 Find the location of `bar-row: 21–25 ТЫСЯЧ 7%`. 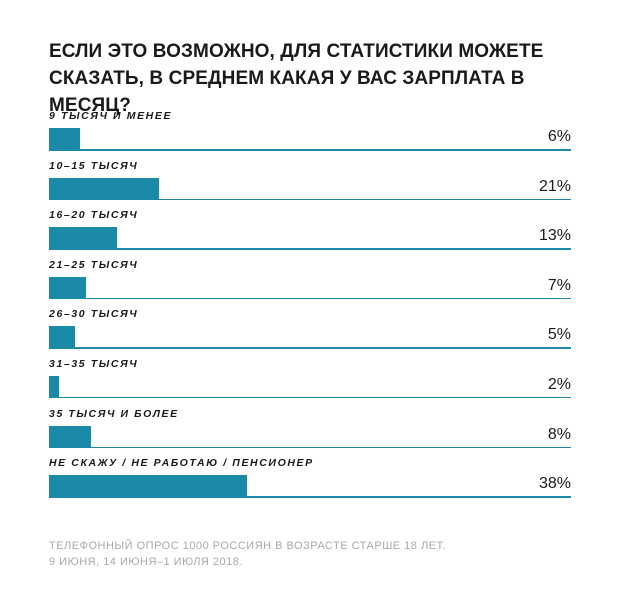

bar-row: 21–25 ТЫСЯЧ 7% is located at coordinates (310, 282).